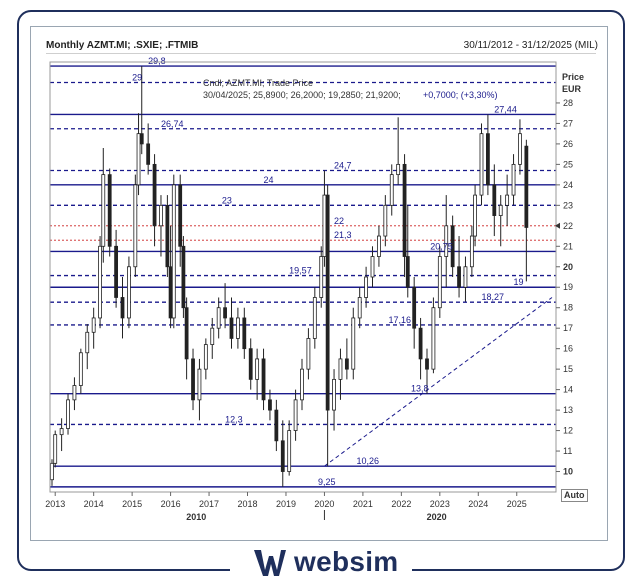 The height and width of the screenshot is (583, 642). Describe the element at coordinates (478, 504) in the screenshot. I see `x-tick-label: 2024` at that location.